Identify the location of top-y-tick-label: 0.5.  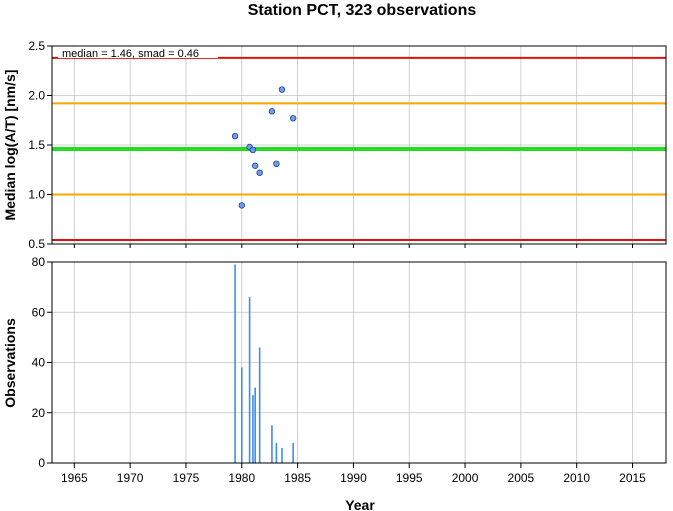
(36, 244).